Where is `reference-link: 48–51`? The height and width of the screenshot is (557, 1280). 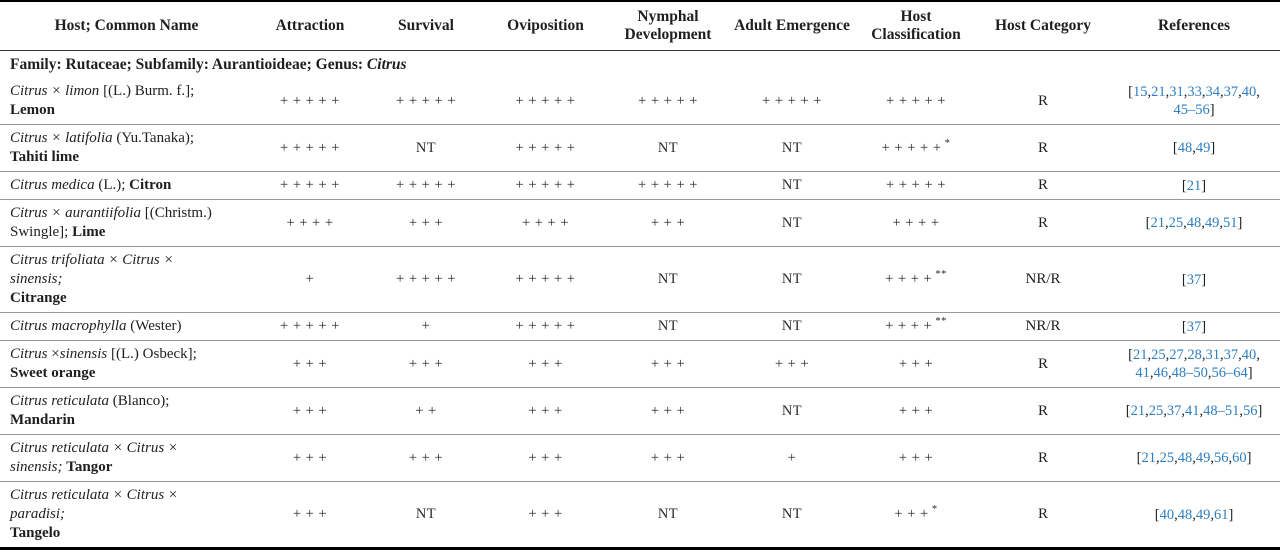 reference-link: 48–51 is located at coordinates (1221, 411).